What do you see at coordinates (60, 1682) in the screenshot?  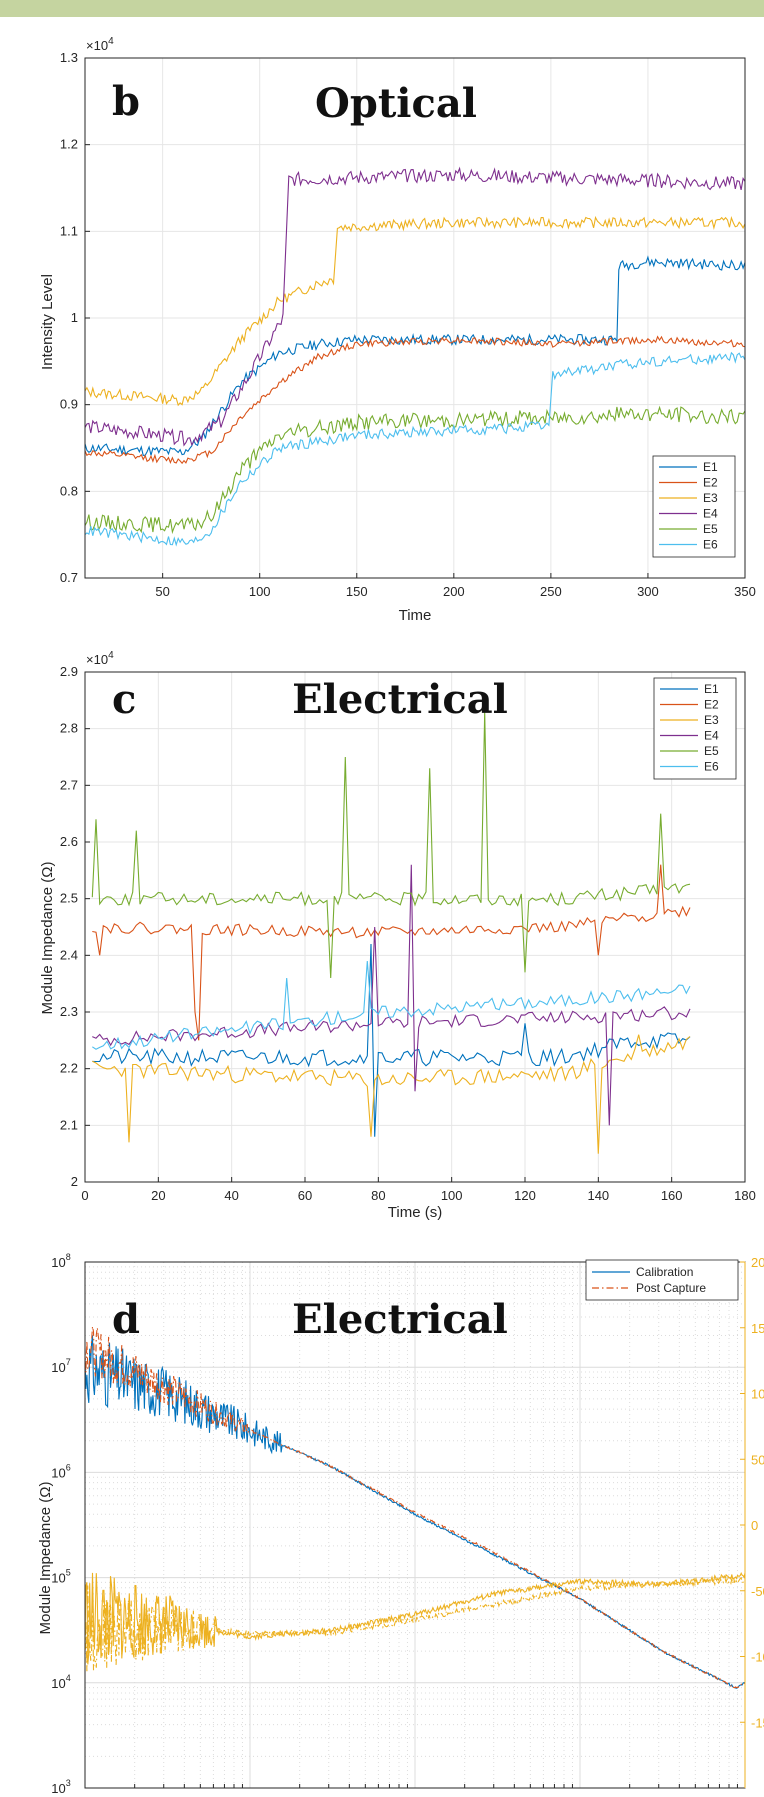 I see `y-tick-label: 10⁴` at bounding box center [60, 1682].